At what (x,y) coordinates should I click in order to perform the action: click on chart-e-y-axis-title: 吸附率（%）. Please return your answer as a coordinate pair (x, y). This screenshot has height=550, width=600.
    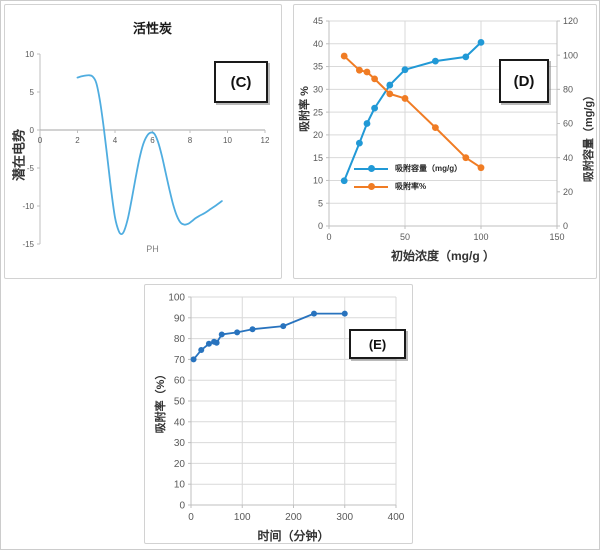
    Looking at the image, I should click on (161, 401).